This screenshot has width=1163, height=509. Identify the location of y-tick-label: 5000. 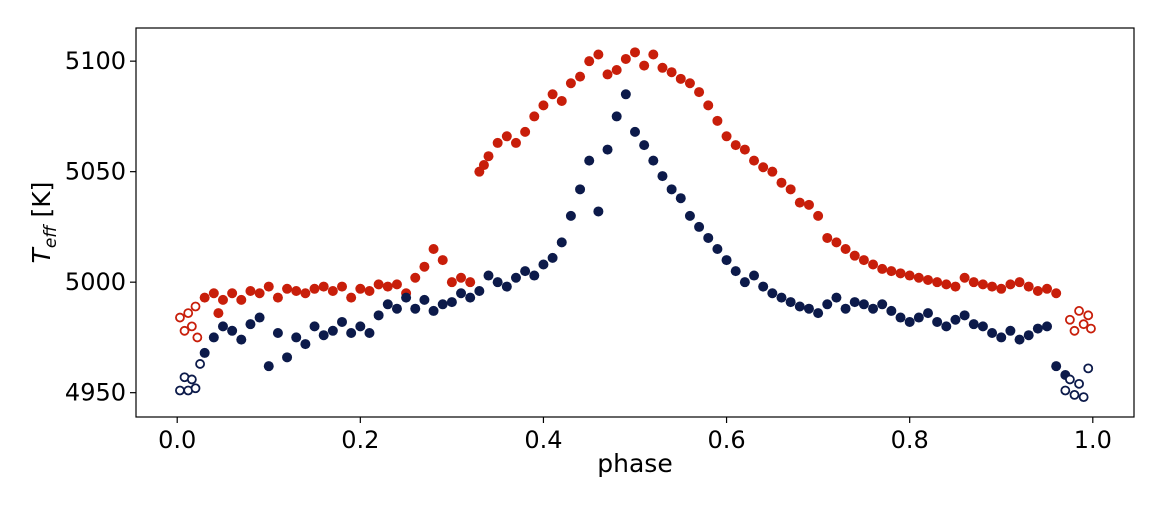
(95, 282).